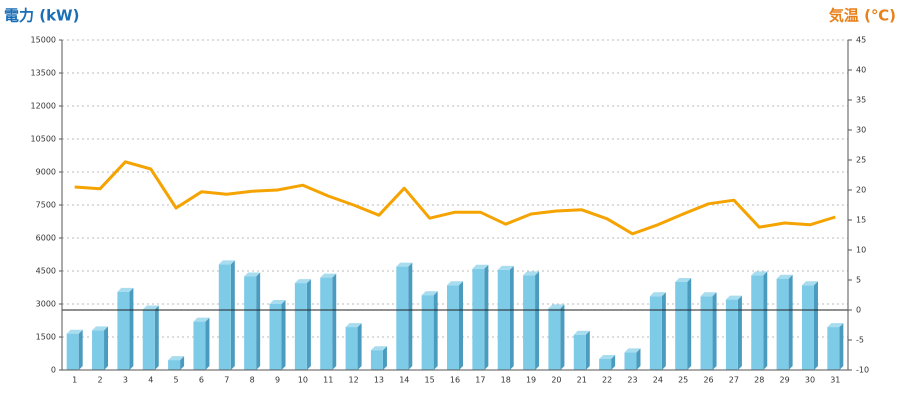  What do you see at coordinates (53, 370) in the screenshot?
I see `y-tick-label: 0` at bounding box center [53, 370].